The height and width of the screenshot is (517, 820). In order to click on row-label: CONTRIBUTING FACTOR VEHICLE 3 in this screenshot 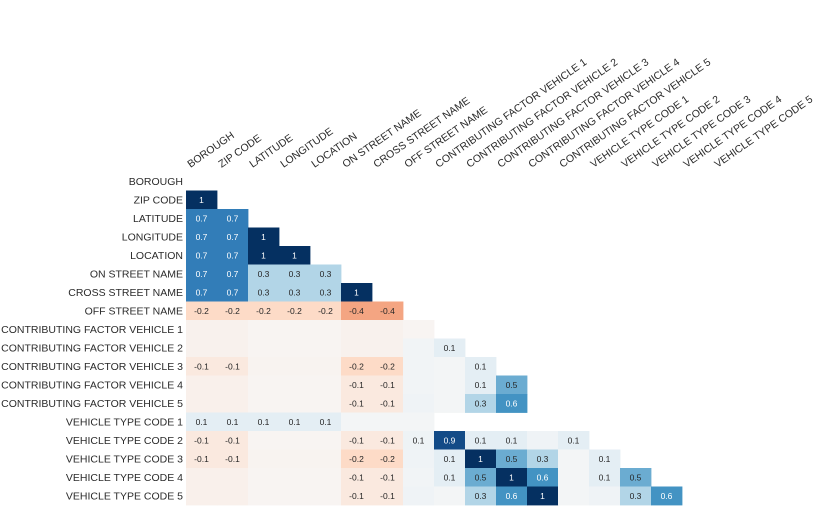, I will do `click(92, 367)`.